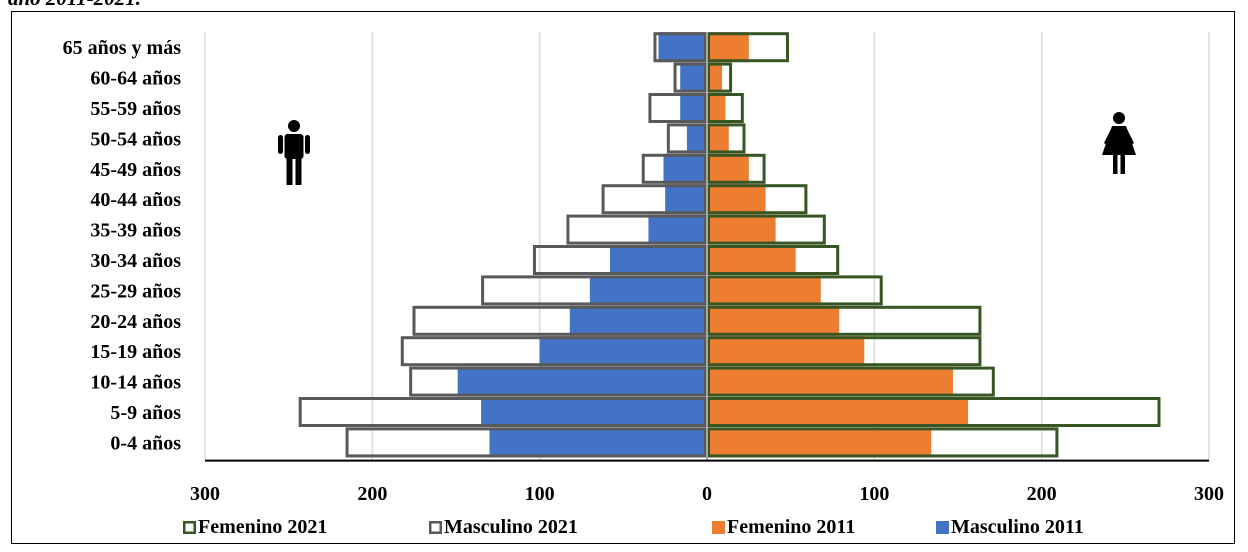  What do you see at coordinates (135, 291) in the screenshot?
I see `category-label: 25-29 años` at bounding box center [135, 291].